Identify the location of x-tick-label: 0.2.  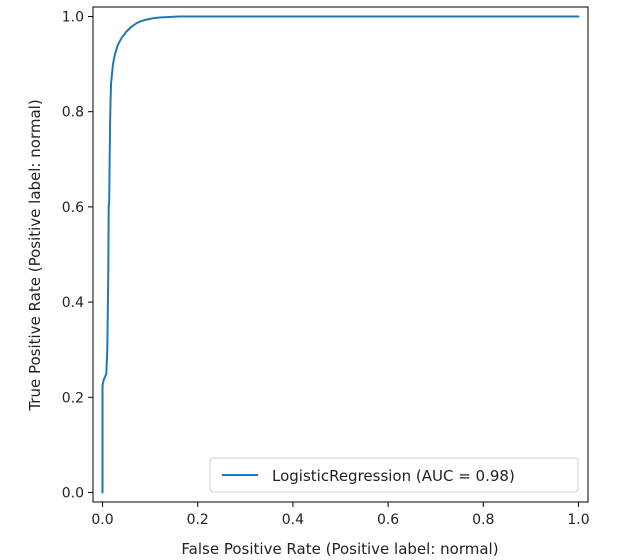
(198, 520).